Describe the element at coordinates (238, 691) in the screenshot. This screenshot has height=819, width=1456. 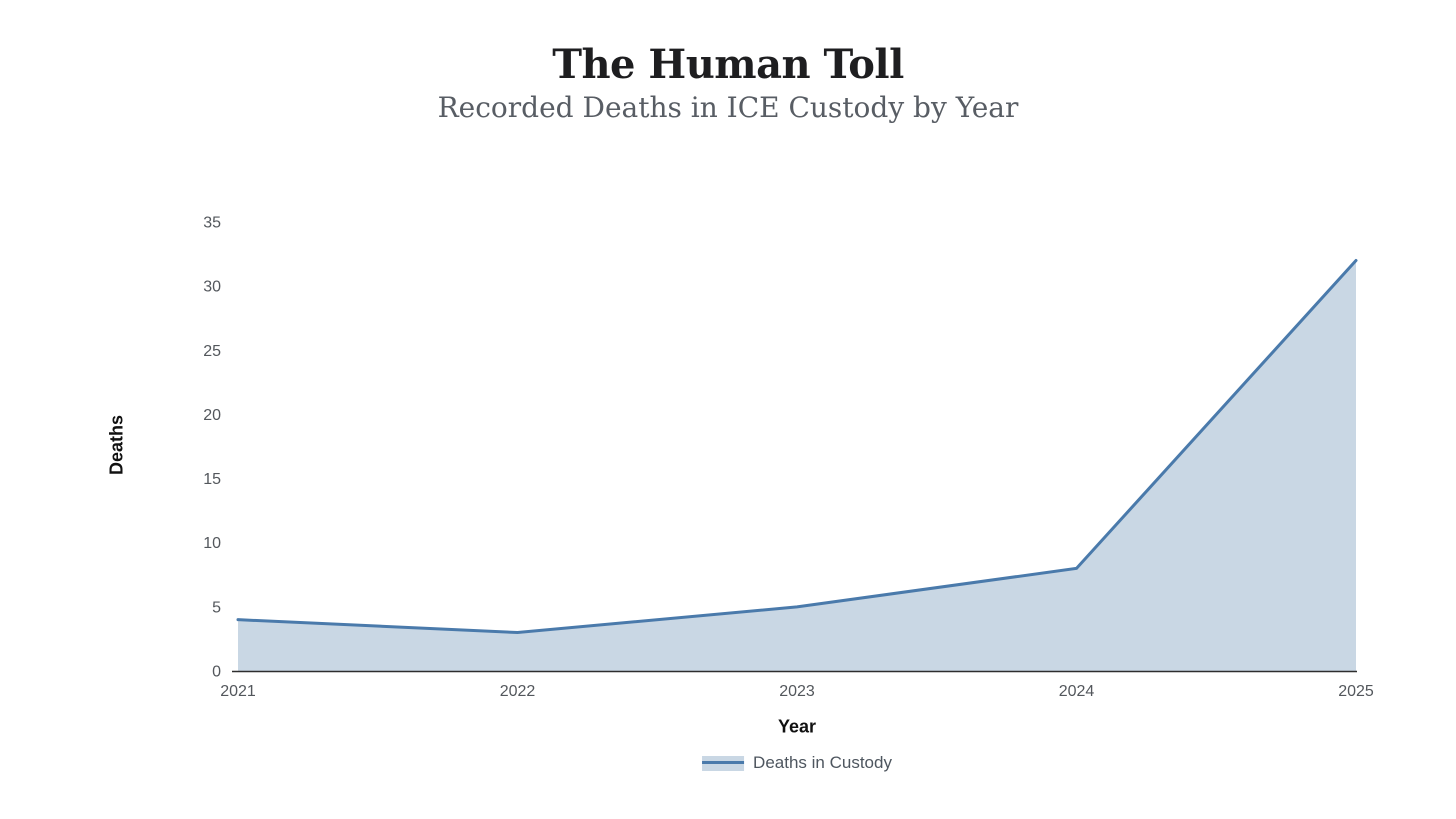
I see `x-tick-label: 2021` at that location.